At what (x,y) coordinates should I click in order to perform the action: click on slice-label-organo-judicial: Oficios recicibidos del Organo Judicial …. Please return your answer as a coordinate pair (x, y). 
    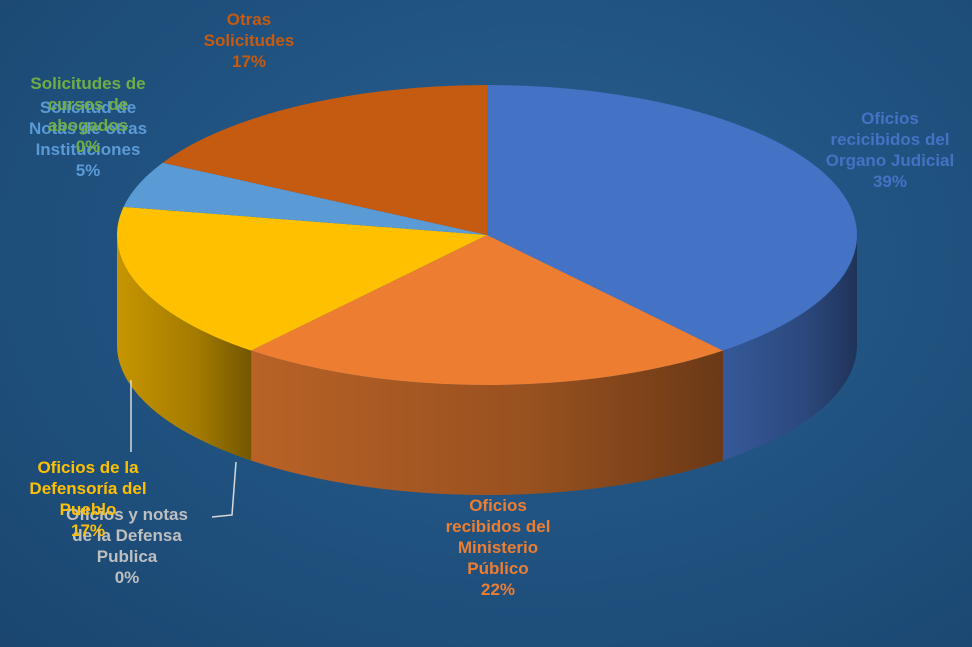
    Looking at the image, I should click on (890, 150).